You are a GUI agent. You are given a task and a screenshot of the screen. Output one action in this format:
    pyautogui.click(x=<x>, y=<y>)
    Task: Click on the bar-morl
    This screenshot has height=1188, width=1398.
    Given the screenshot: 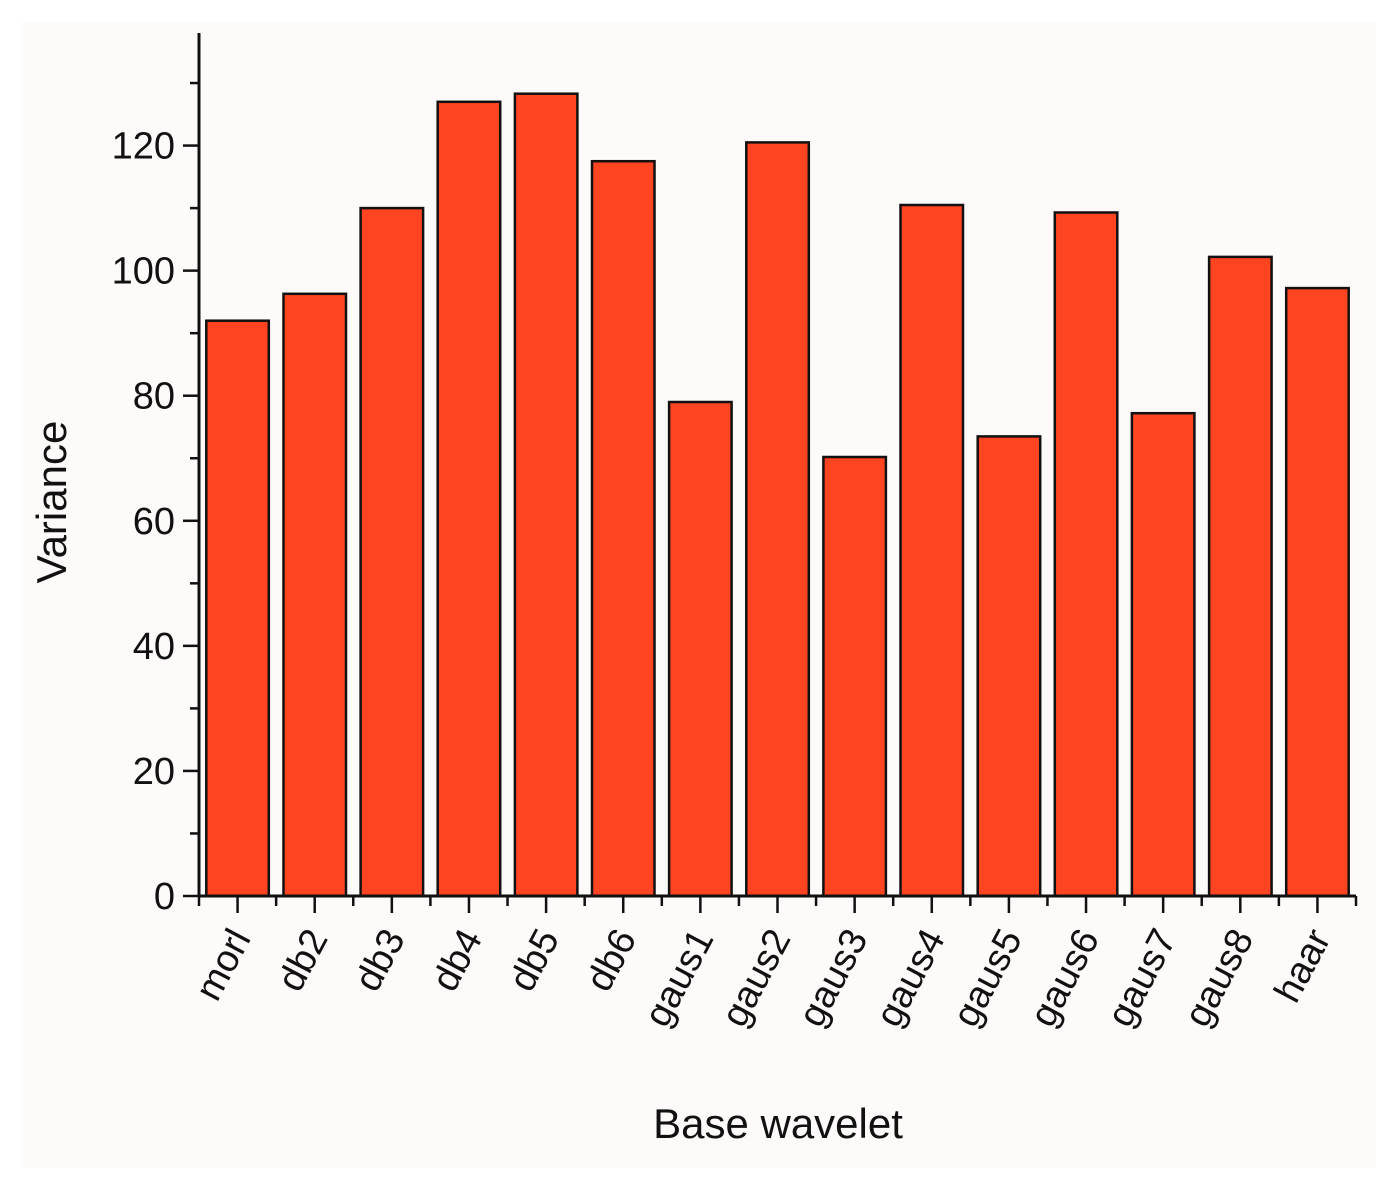 What is the action you would take?
    pyautogui.click(x=238, y=608)
    